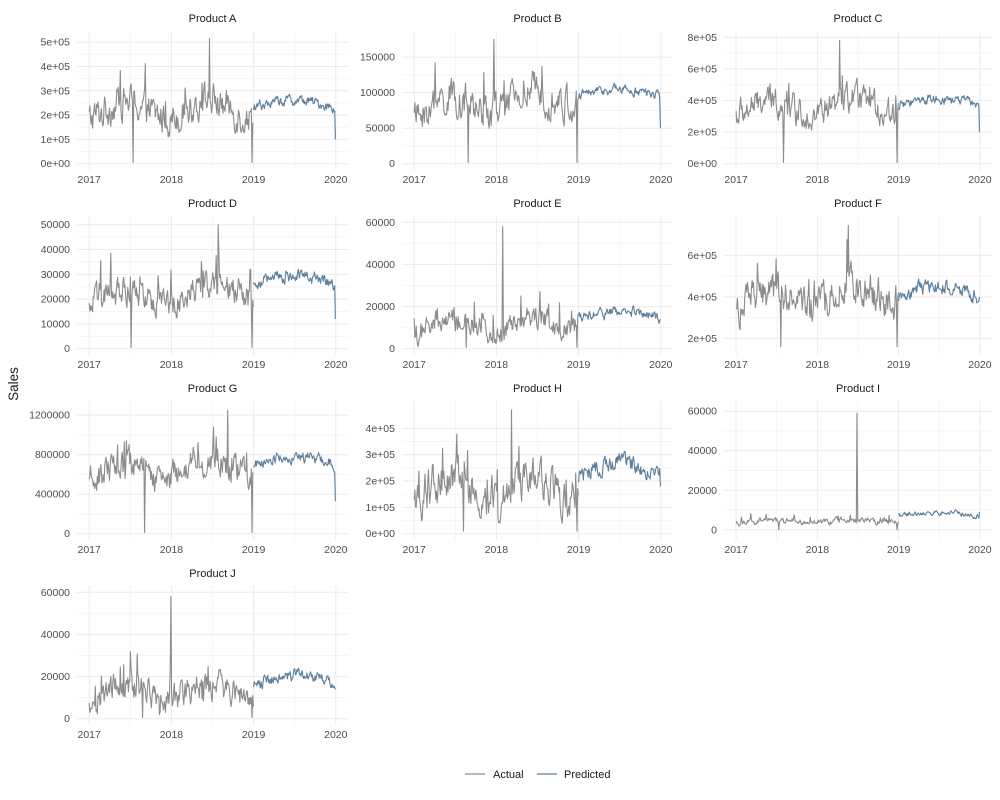  I want to click on y-tick-label: 1200000, so click(49, 416).